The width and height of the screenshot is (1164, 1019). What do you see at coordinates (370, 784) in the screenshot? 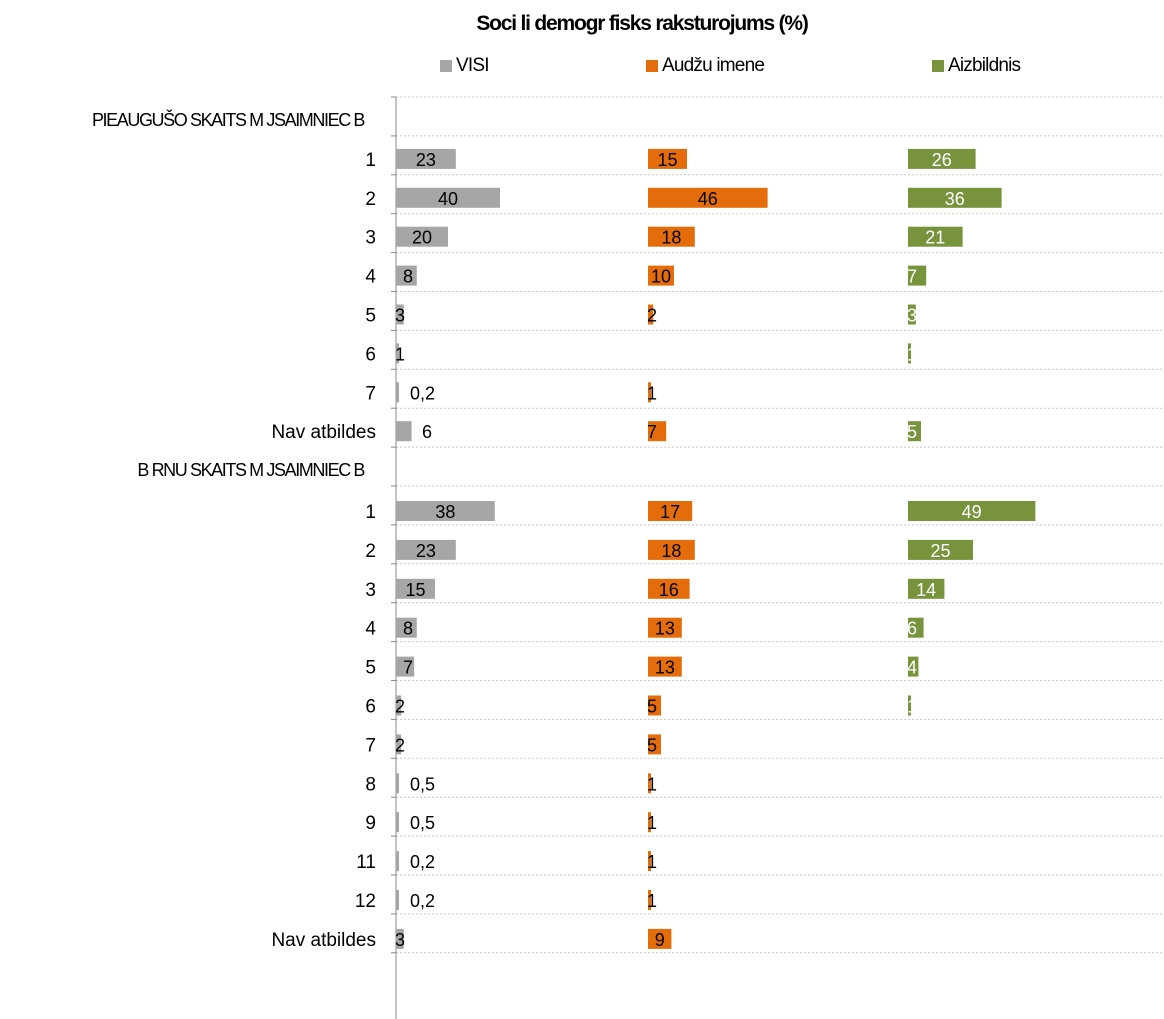
I see `category-label: 8` at bounding box center [370, 784].